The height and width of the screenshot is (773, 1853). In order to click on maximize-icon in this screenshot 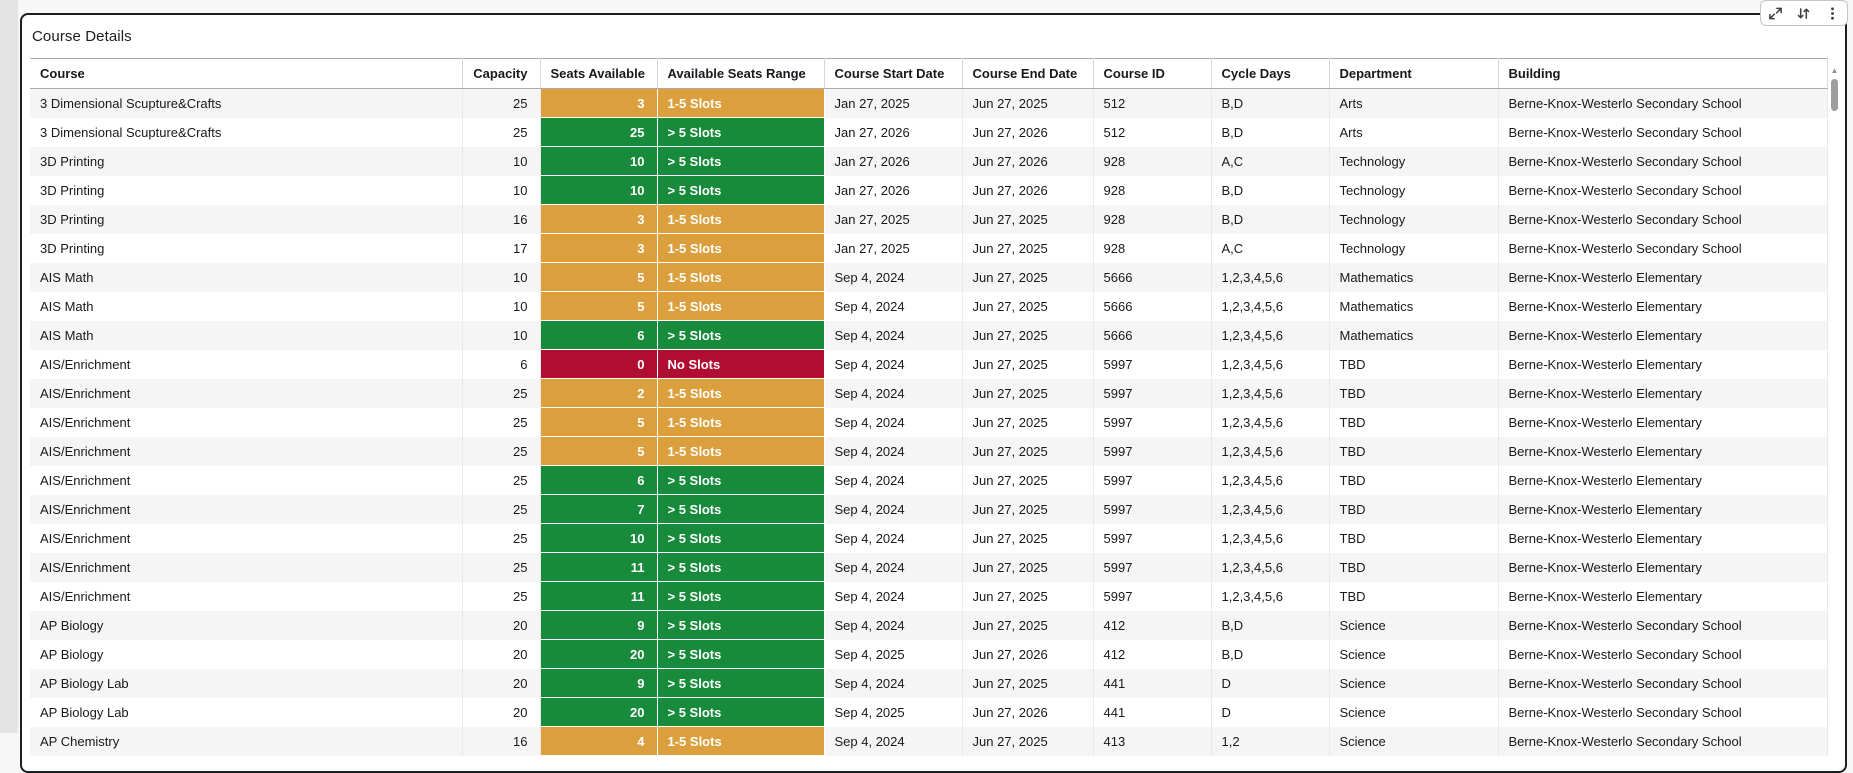, I will do `click(1775, 13)`.